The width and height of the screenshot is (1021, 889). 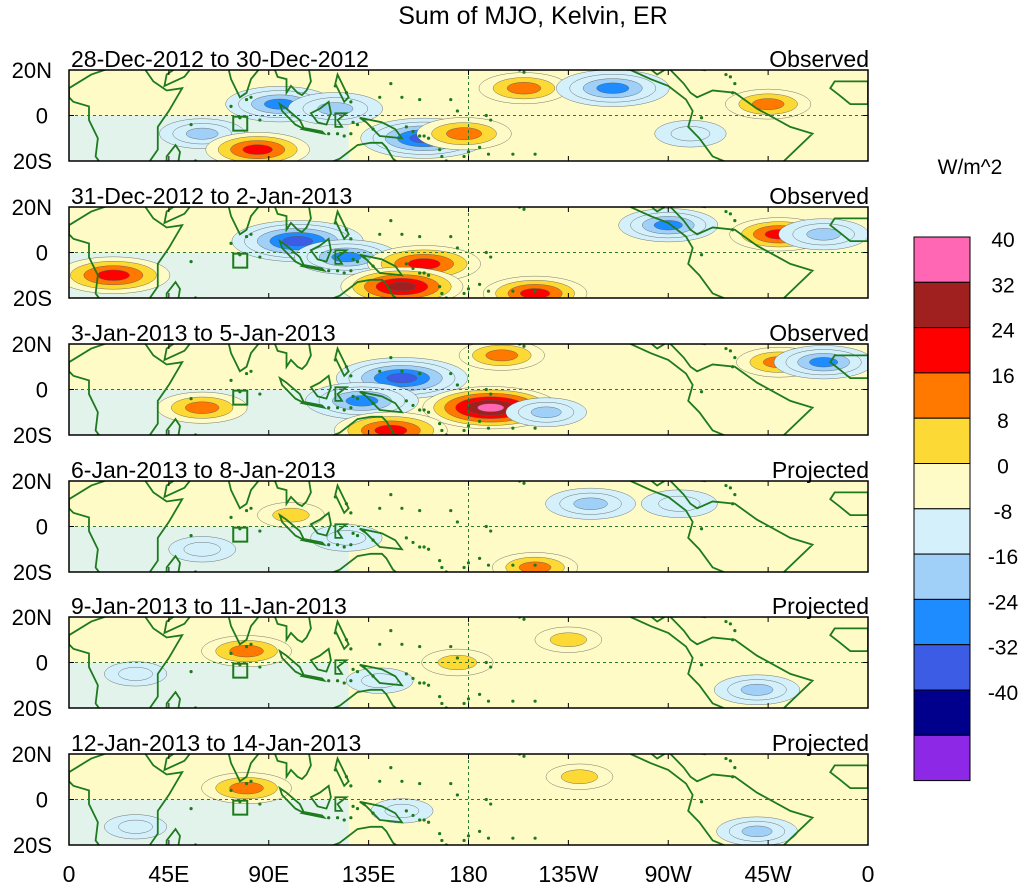 What do you see at coordinates (203, 470) in the screenshot?
I see `panel-date-range: 6-Jan-2013 to 8-Jan-2013` at bounding box center [203, 470].